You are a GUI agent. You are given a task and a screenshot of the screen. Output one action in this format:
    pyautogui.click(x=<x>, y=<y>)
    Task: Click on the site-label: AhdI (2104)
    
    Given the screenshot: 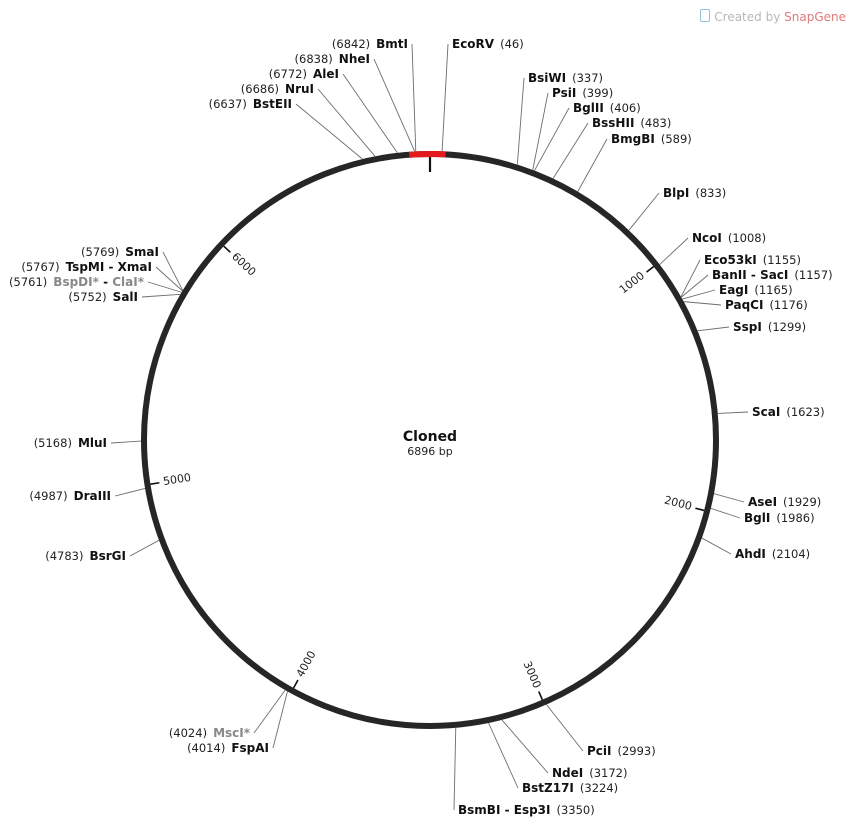 What is the action you would take?
    pyautogui.click(x=772, y=554)
    